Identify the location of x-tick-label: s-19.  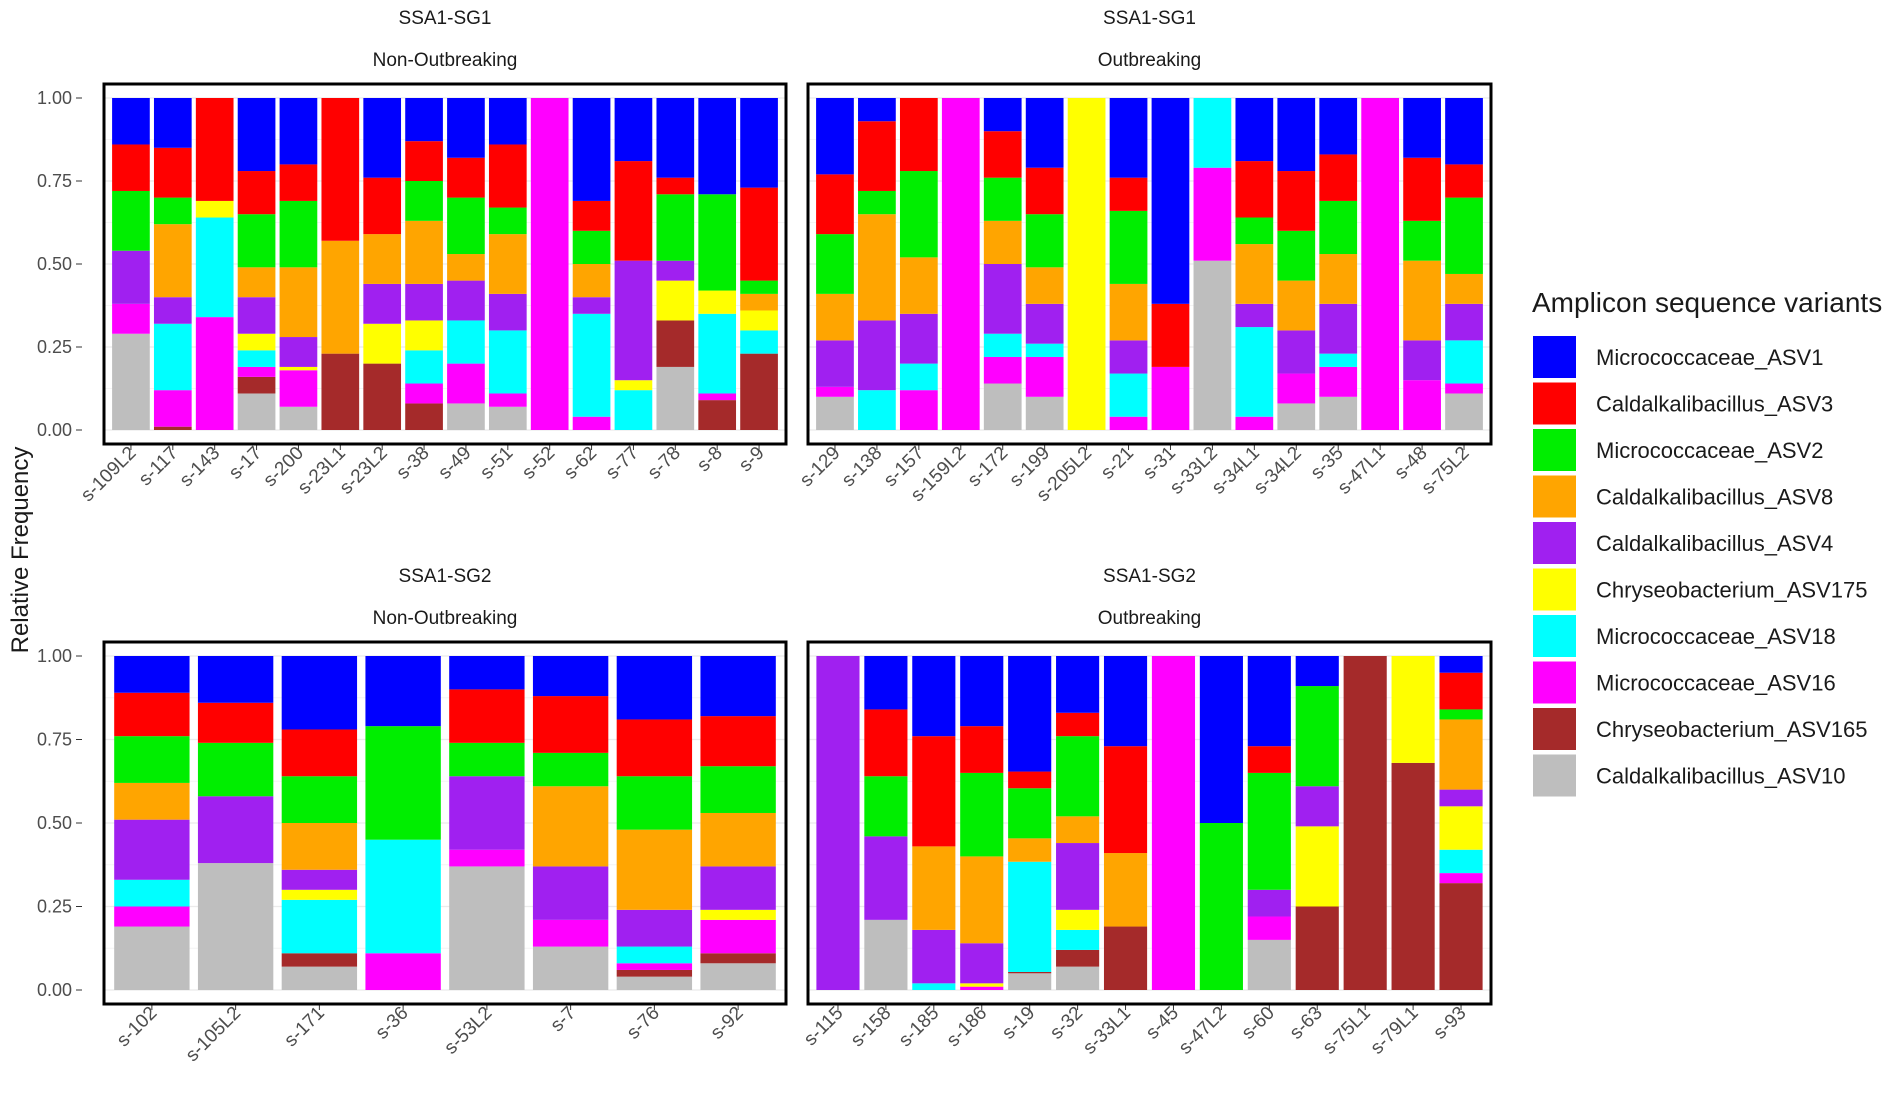
(1018, 1023).